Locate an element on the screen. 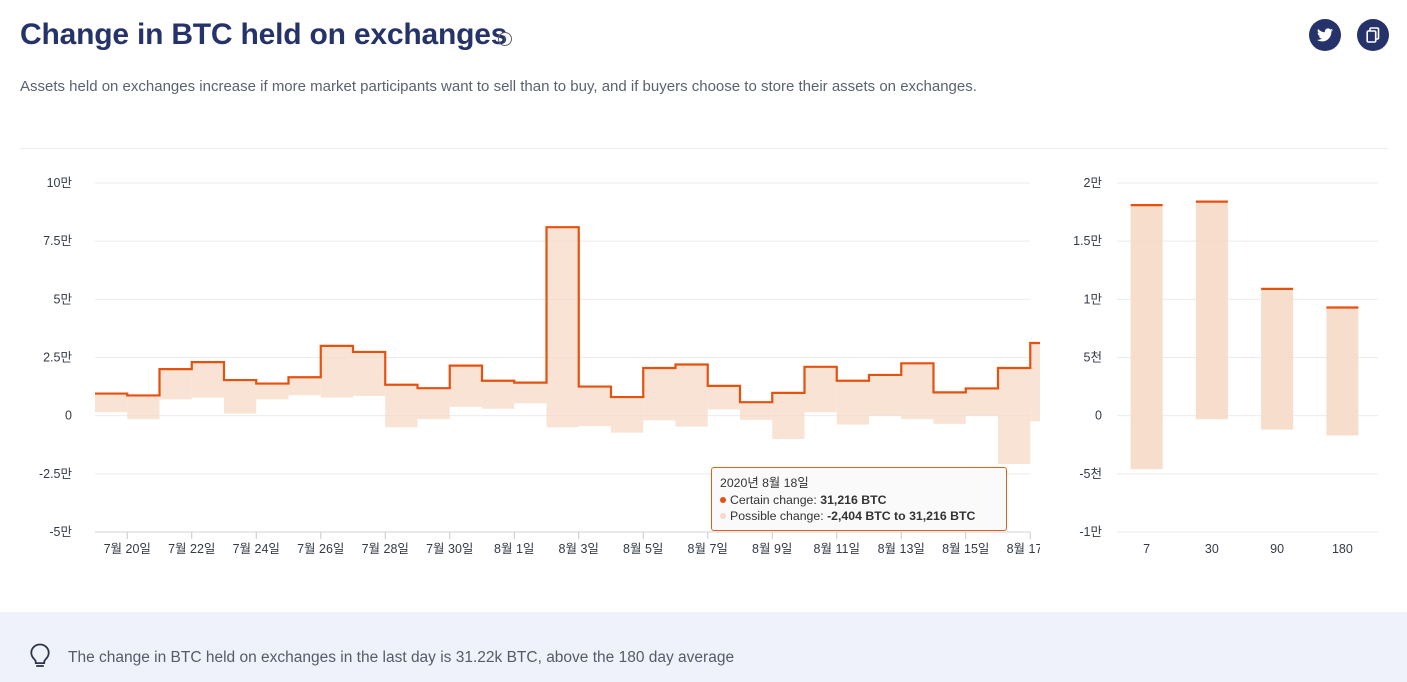  info-icon: i is located at coordinates (505, 39).